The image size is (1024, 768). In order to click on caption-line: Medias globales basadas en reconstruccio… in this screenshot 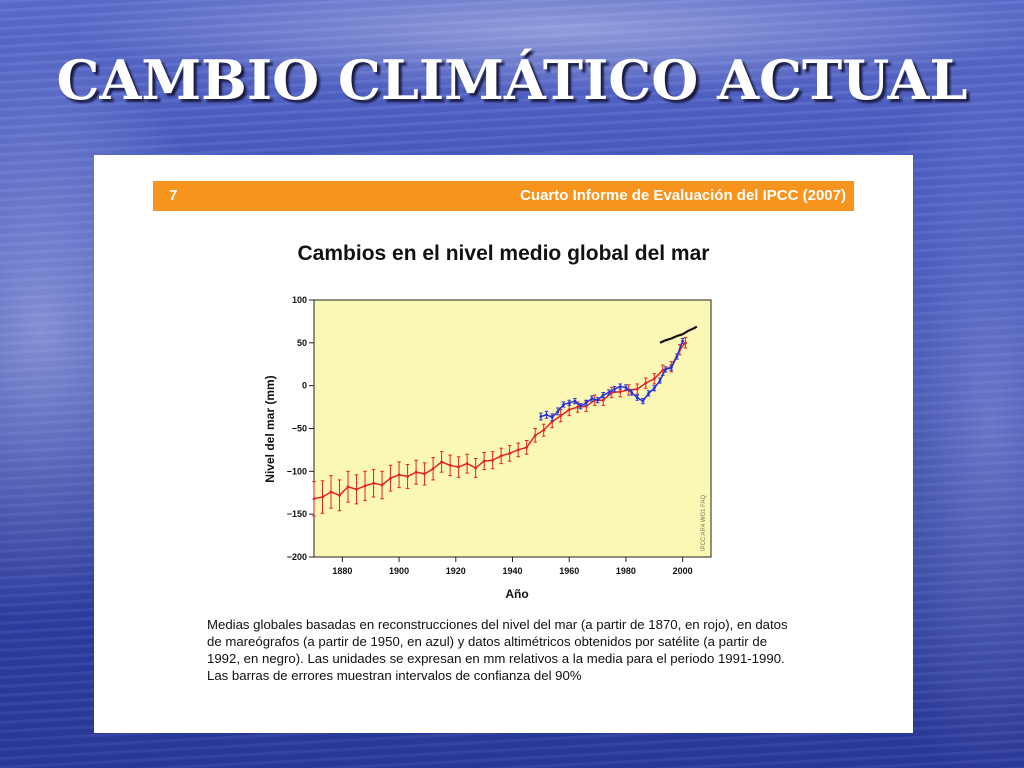, I will do `click(497, 624)`.